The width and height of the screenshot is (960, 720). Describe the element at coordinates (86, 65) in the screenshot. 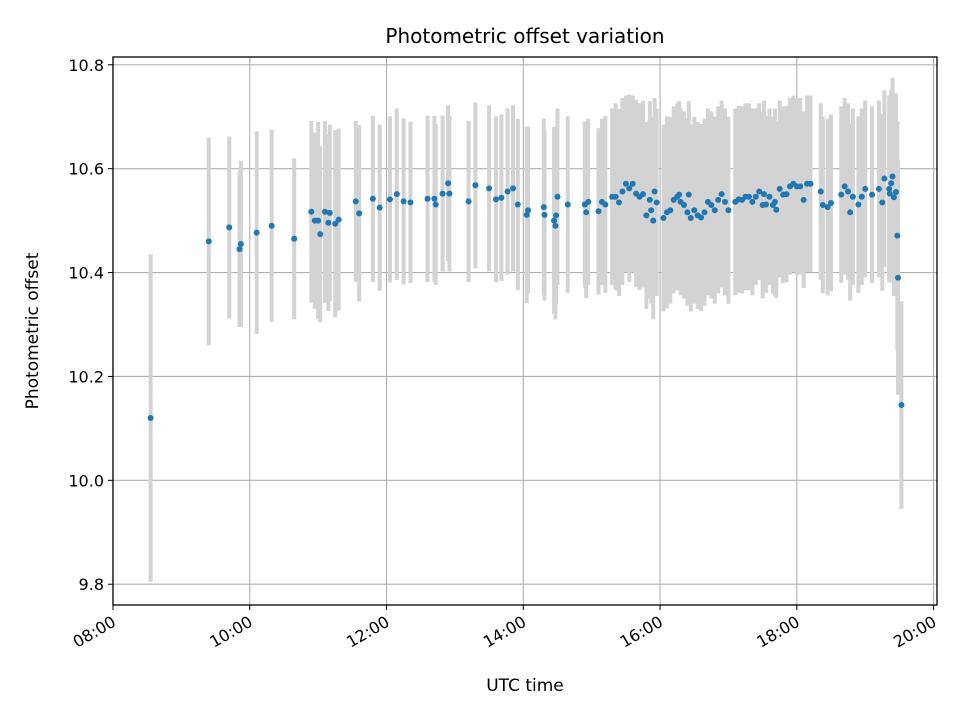

I see `y-tick-label: 10.8` at that location.